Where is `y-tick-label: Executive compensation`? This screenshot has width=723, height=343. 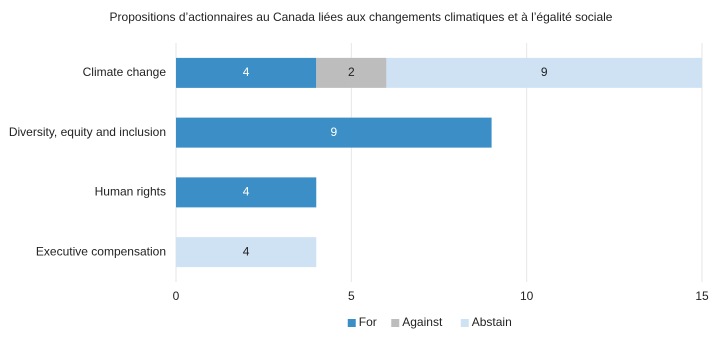 y-tick-label: Executive compensation is located at coordinates (101, 251).